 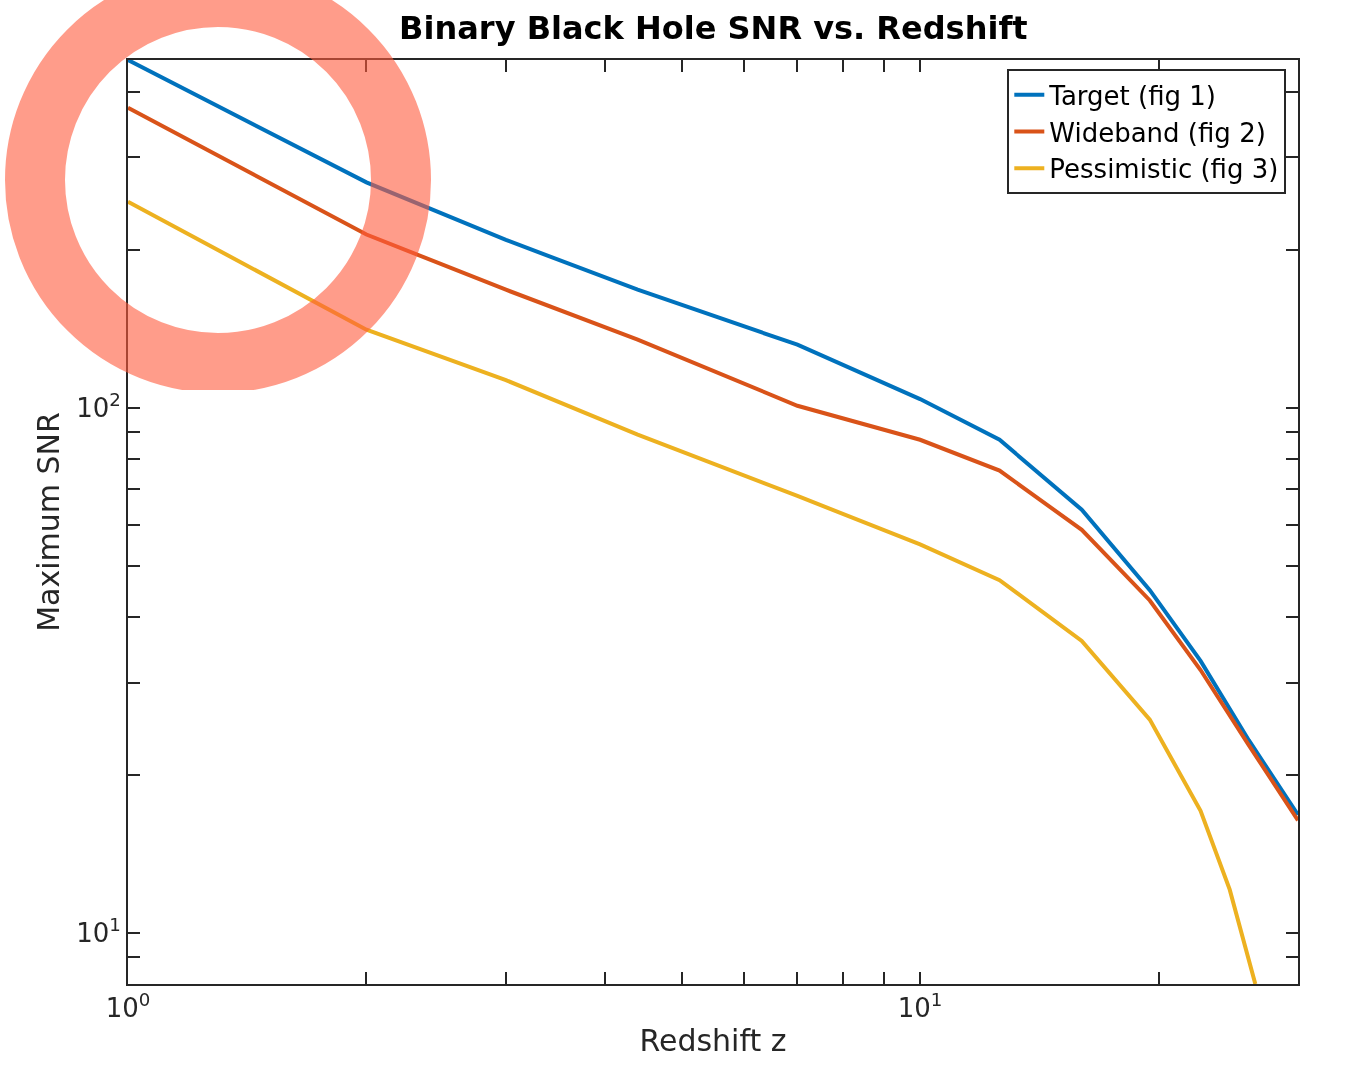 I want to click on x-tick-label: 10$^{0}$, so click(x=128, y=1006).